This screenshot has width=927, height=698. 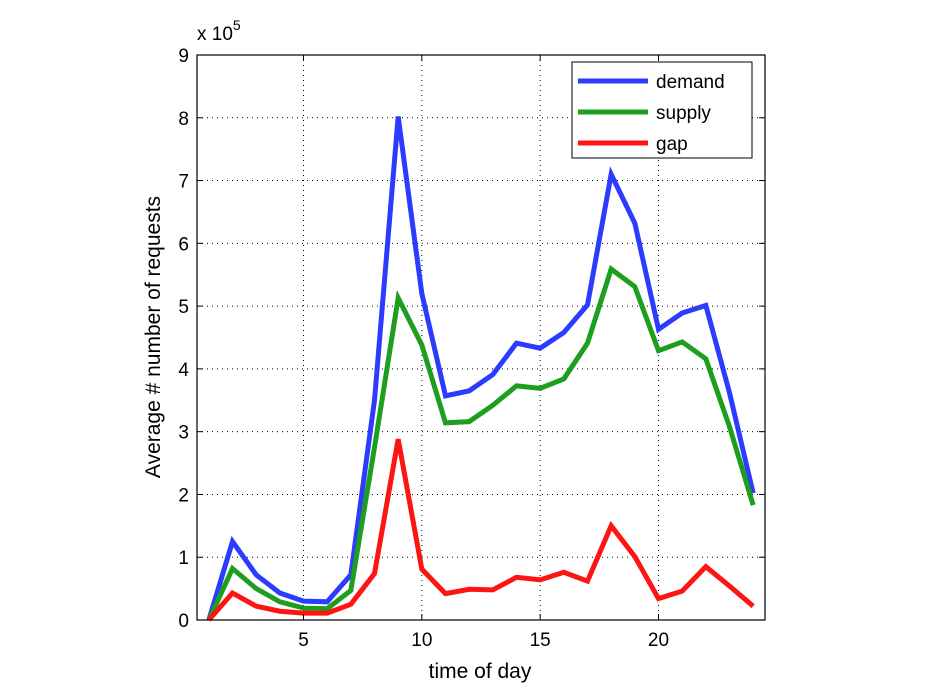 I want to click on y-tick-label: 0, so click(x=183, y=621).